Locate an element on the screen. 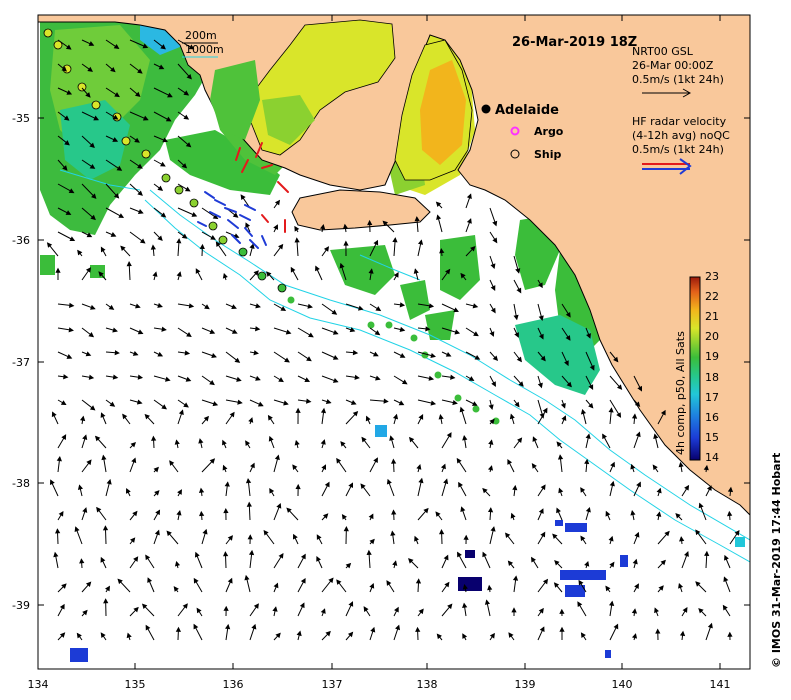 Image resolution: width=791 pixels, height=700 pixels. x-tick-label: 134 is located at coordinates (38, 684).